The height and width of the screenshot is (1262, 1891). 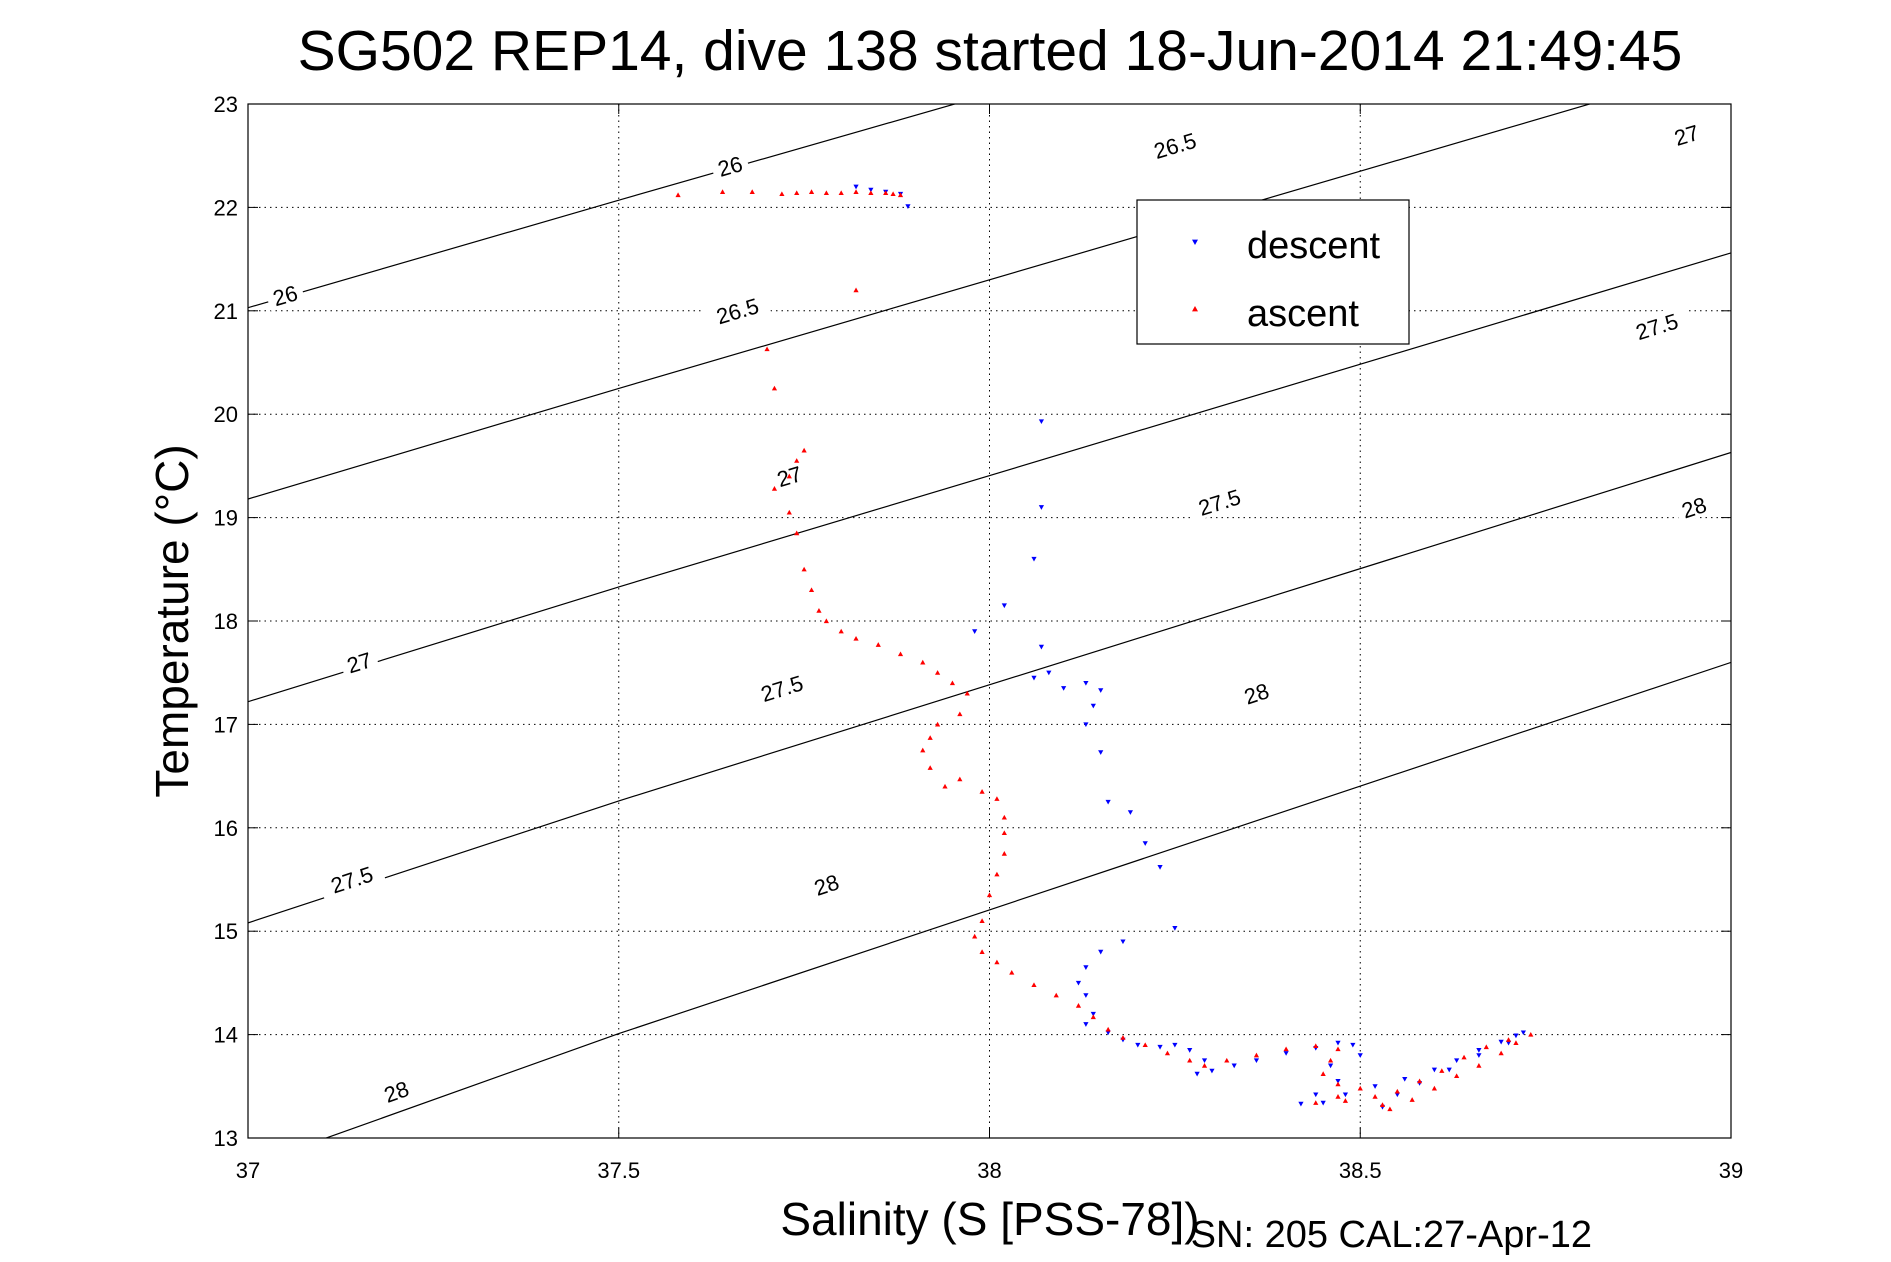 I want to click on legend-marker-ascent, so click(x=1195, y=309).